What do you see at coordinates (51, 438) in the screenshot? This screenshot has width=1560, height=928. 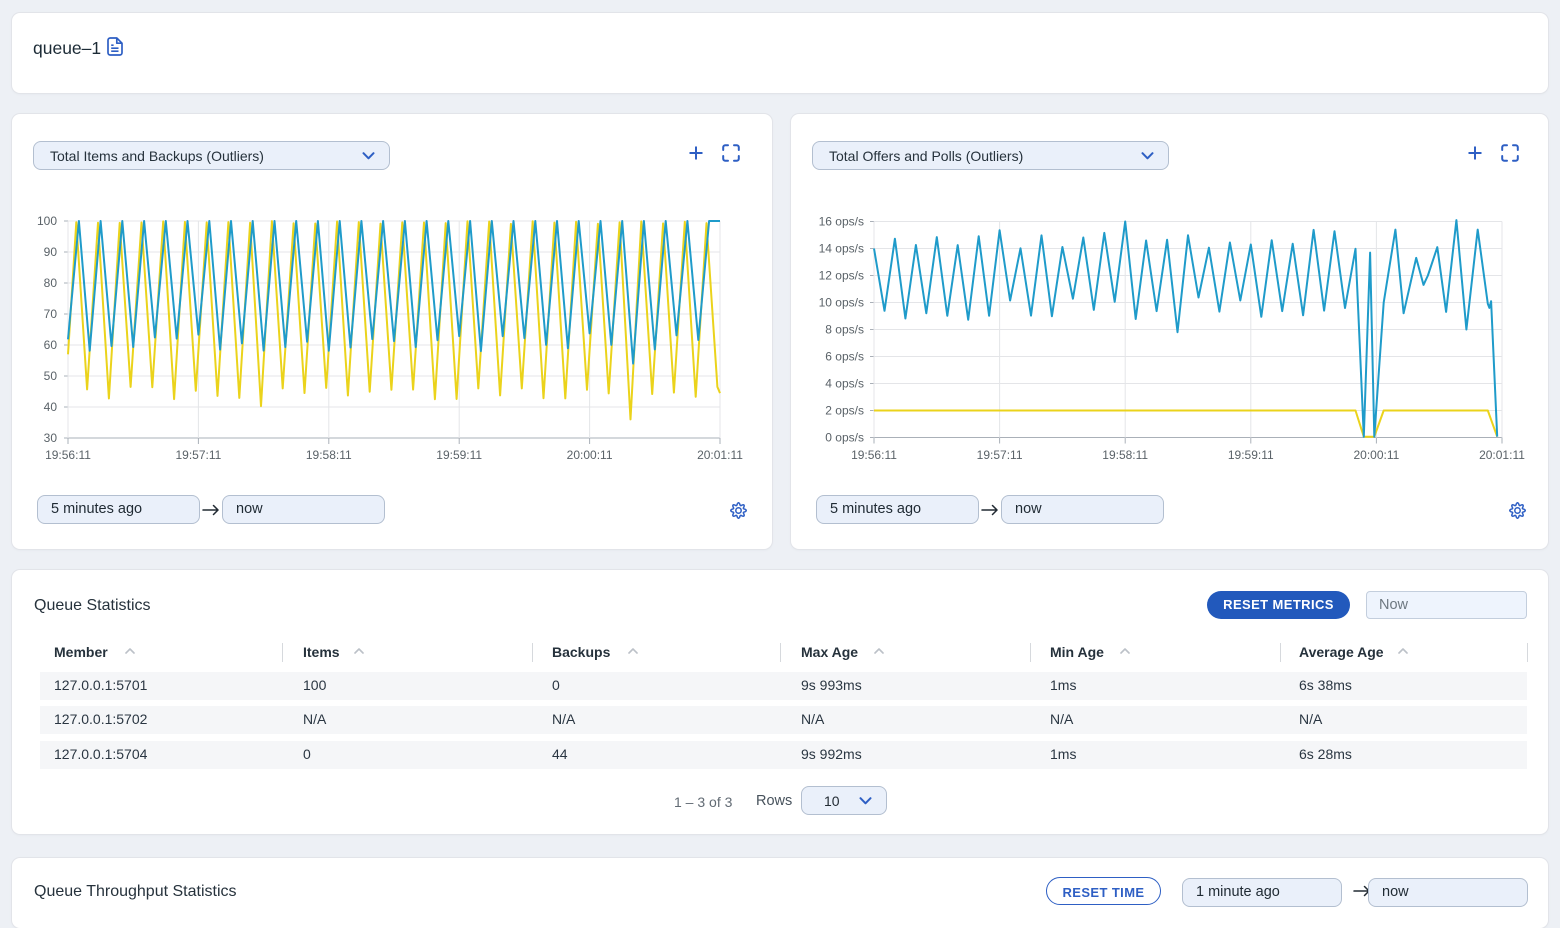 I see `svg-text: 30` at bounding box center [51, 438].